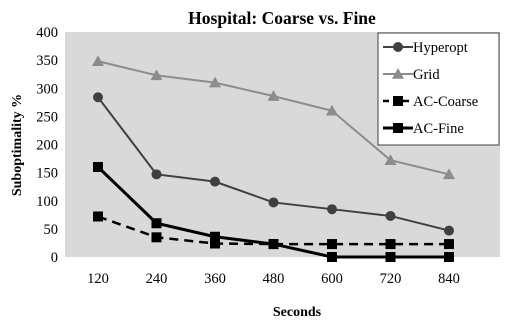 This screenshot has height=322, width=505. What do you see at coordinates (98, 279) in the screenshot?
I see `x-tick-label: 120` at bounding box center [98, 279].